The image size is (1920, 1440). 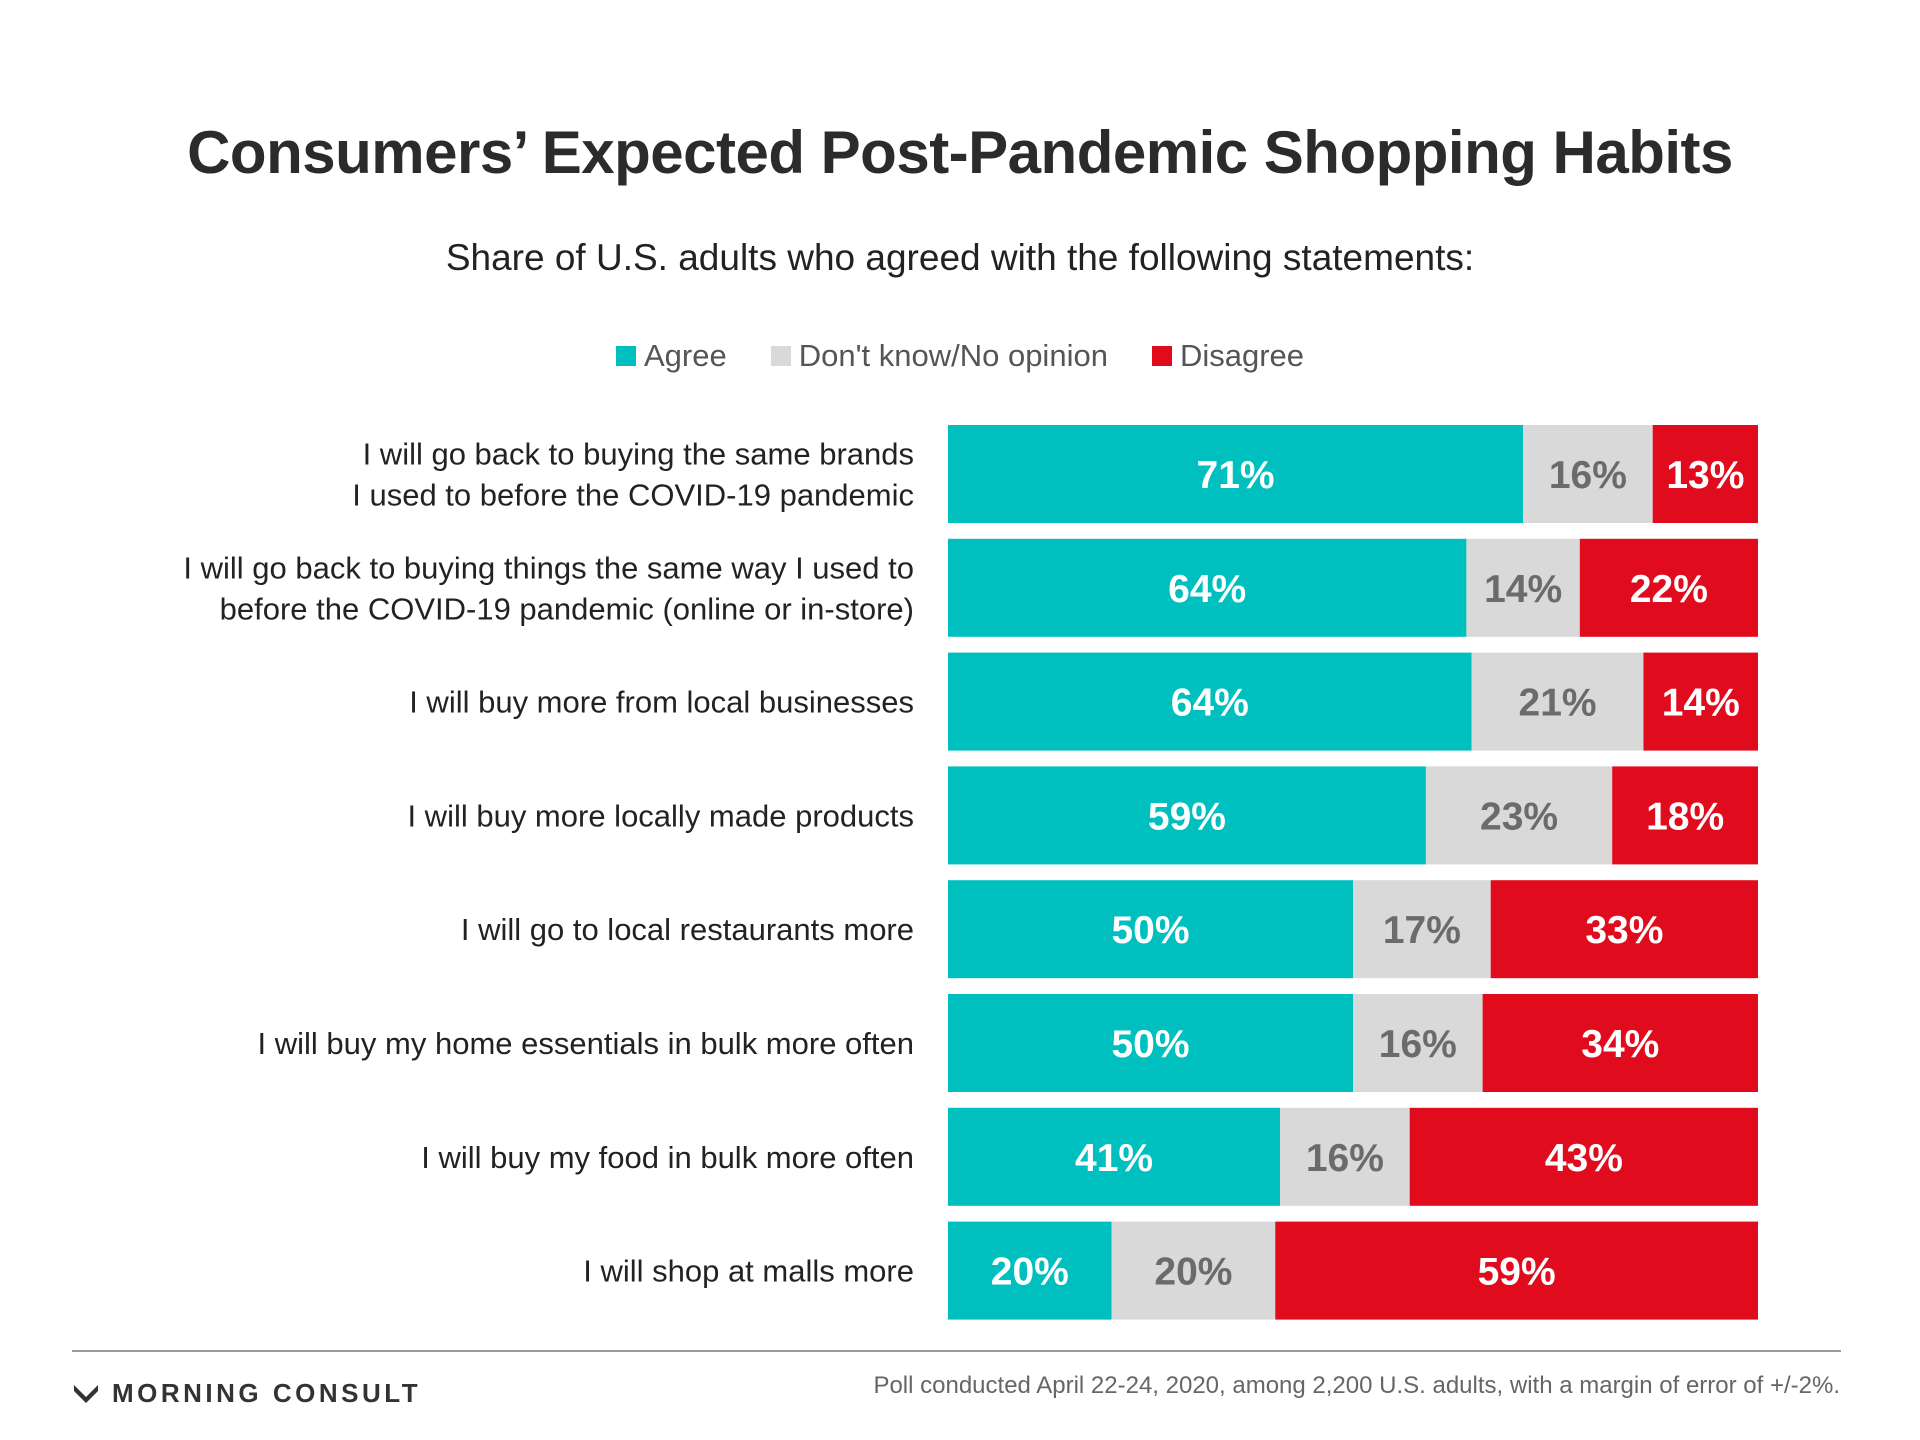 I want to click on row-label-line: I will buy more from local businesses, so click(x=661, y=702).